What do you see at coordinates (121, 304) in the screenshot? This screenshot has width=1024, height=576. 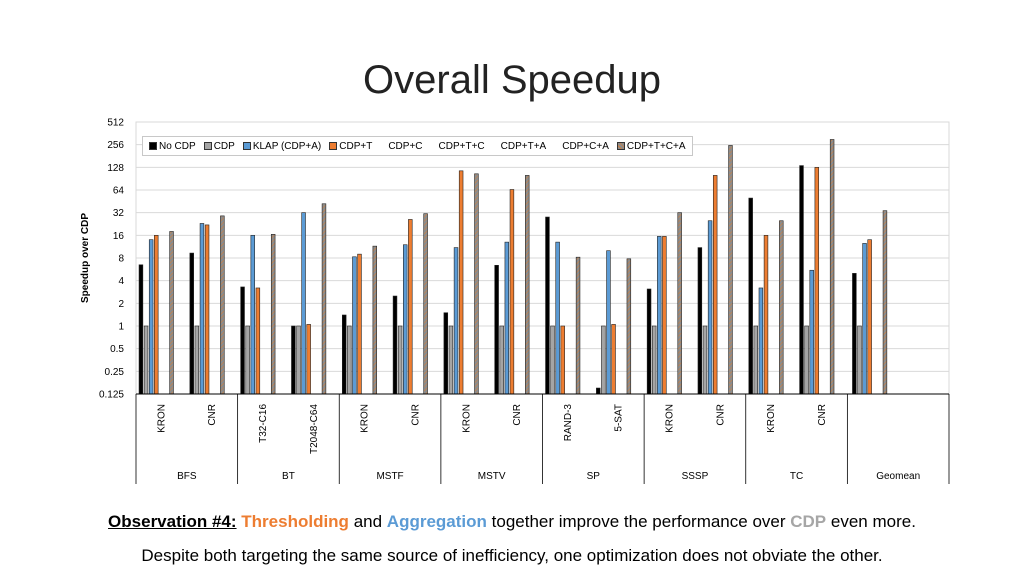 I see `y-tick-label: 2` at bounding box center [121, 304].